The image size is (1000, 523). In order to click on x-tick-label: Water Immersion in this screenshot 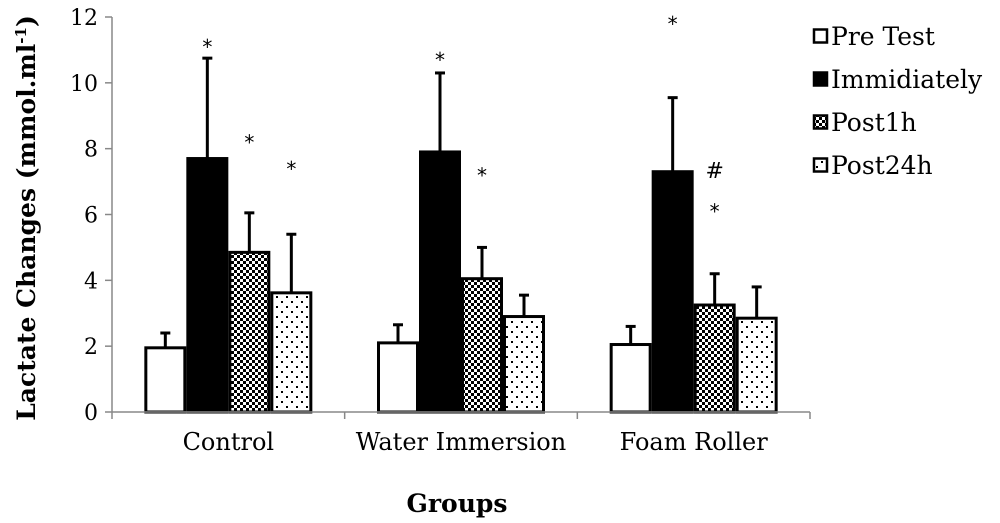, I will do `click(461, 442)`.